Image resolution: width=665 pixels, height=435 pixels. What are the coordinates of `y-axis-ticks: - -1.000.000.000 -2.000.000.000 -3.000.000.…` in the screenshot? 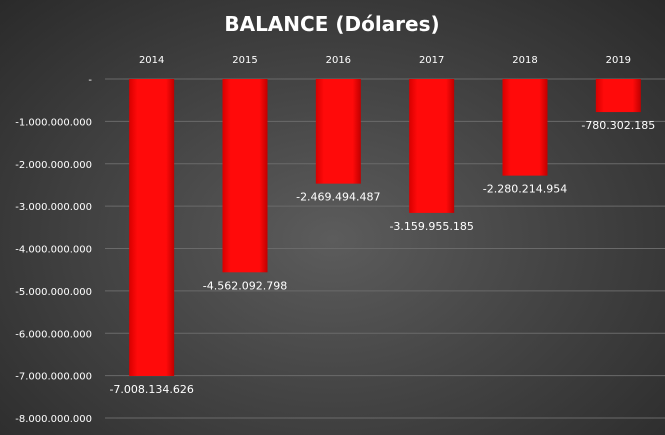 It's located at (53, 250).